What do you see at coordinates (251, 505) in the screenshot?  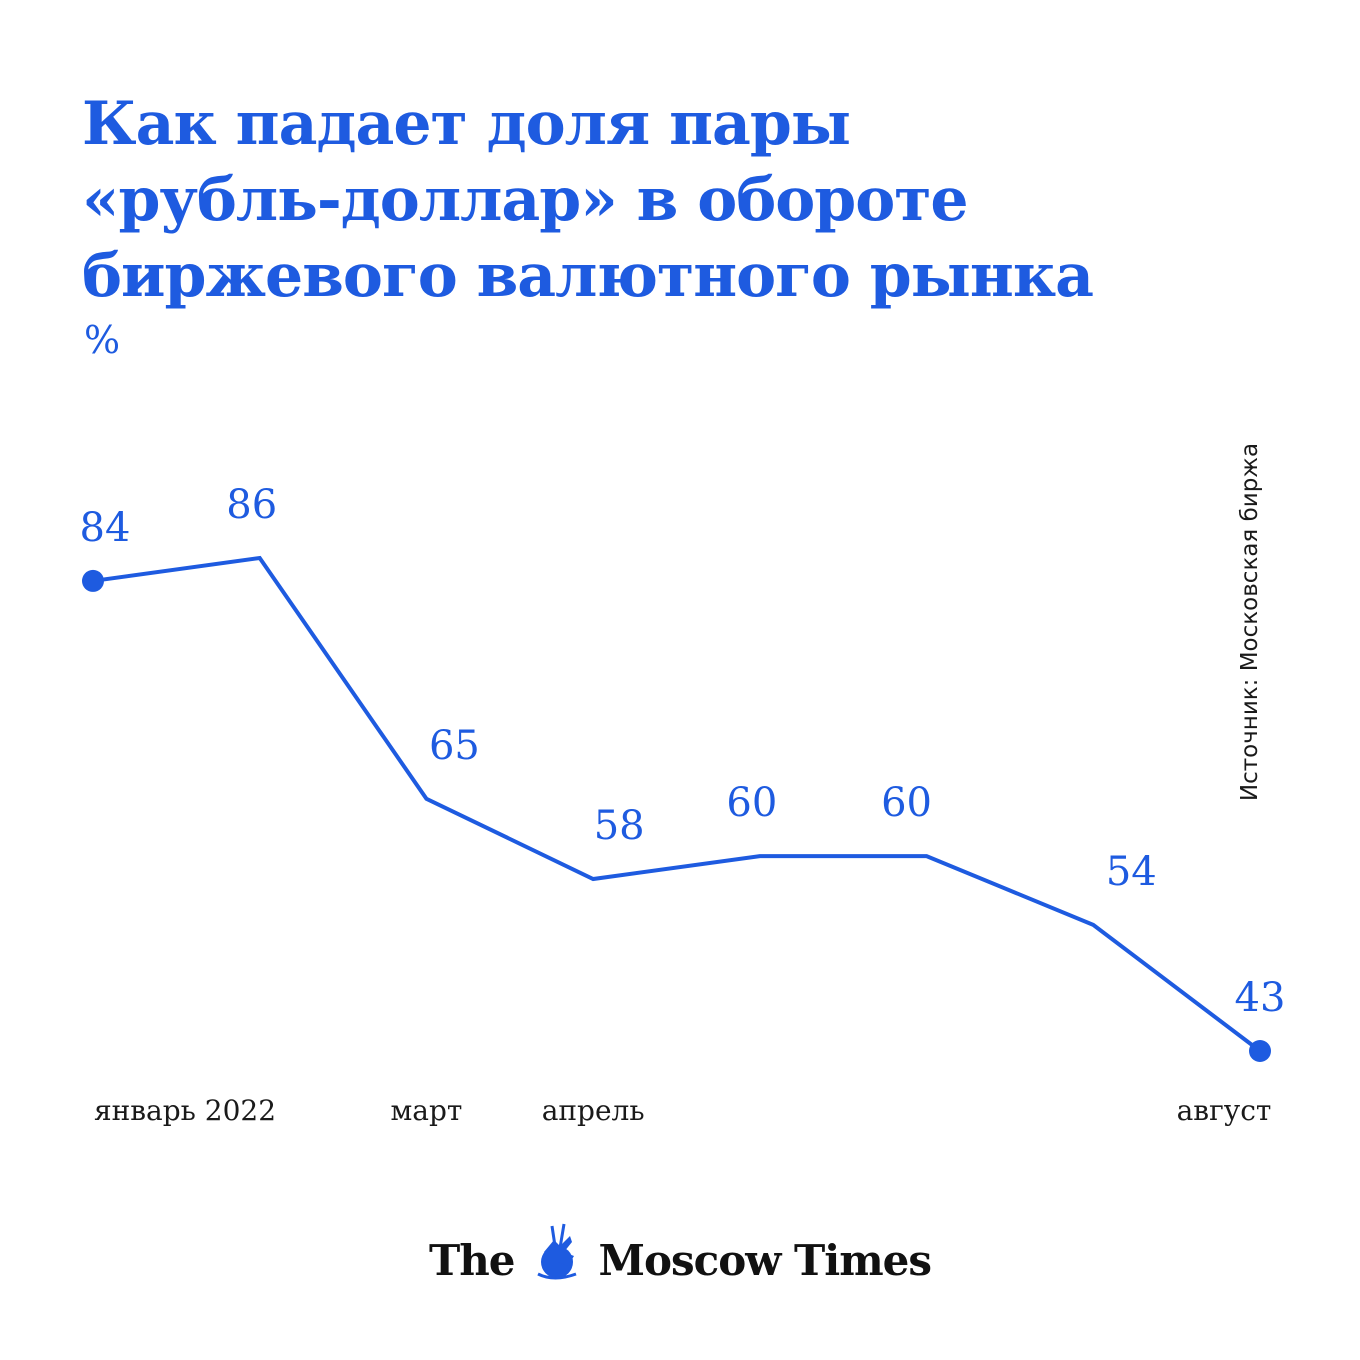 I see `data-label: 86` at bounding box center [251, 505].